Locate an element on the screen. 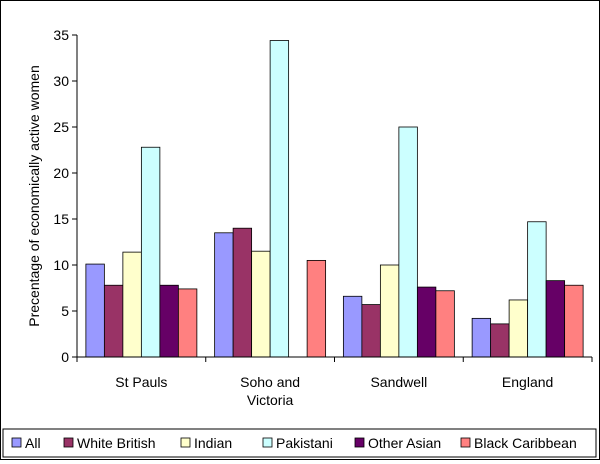  y-tick-label: 35 is located at coordinates (61, 35).